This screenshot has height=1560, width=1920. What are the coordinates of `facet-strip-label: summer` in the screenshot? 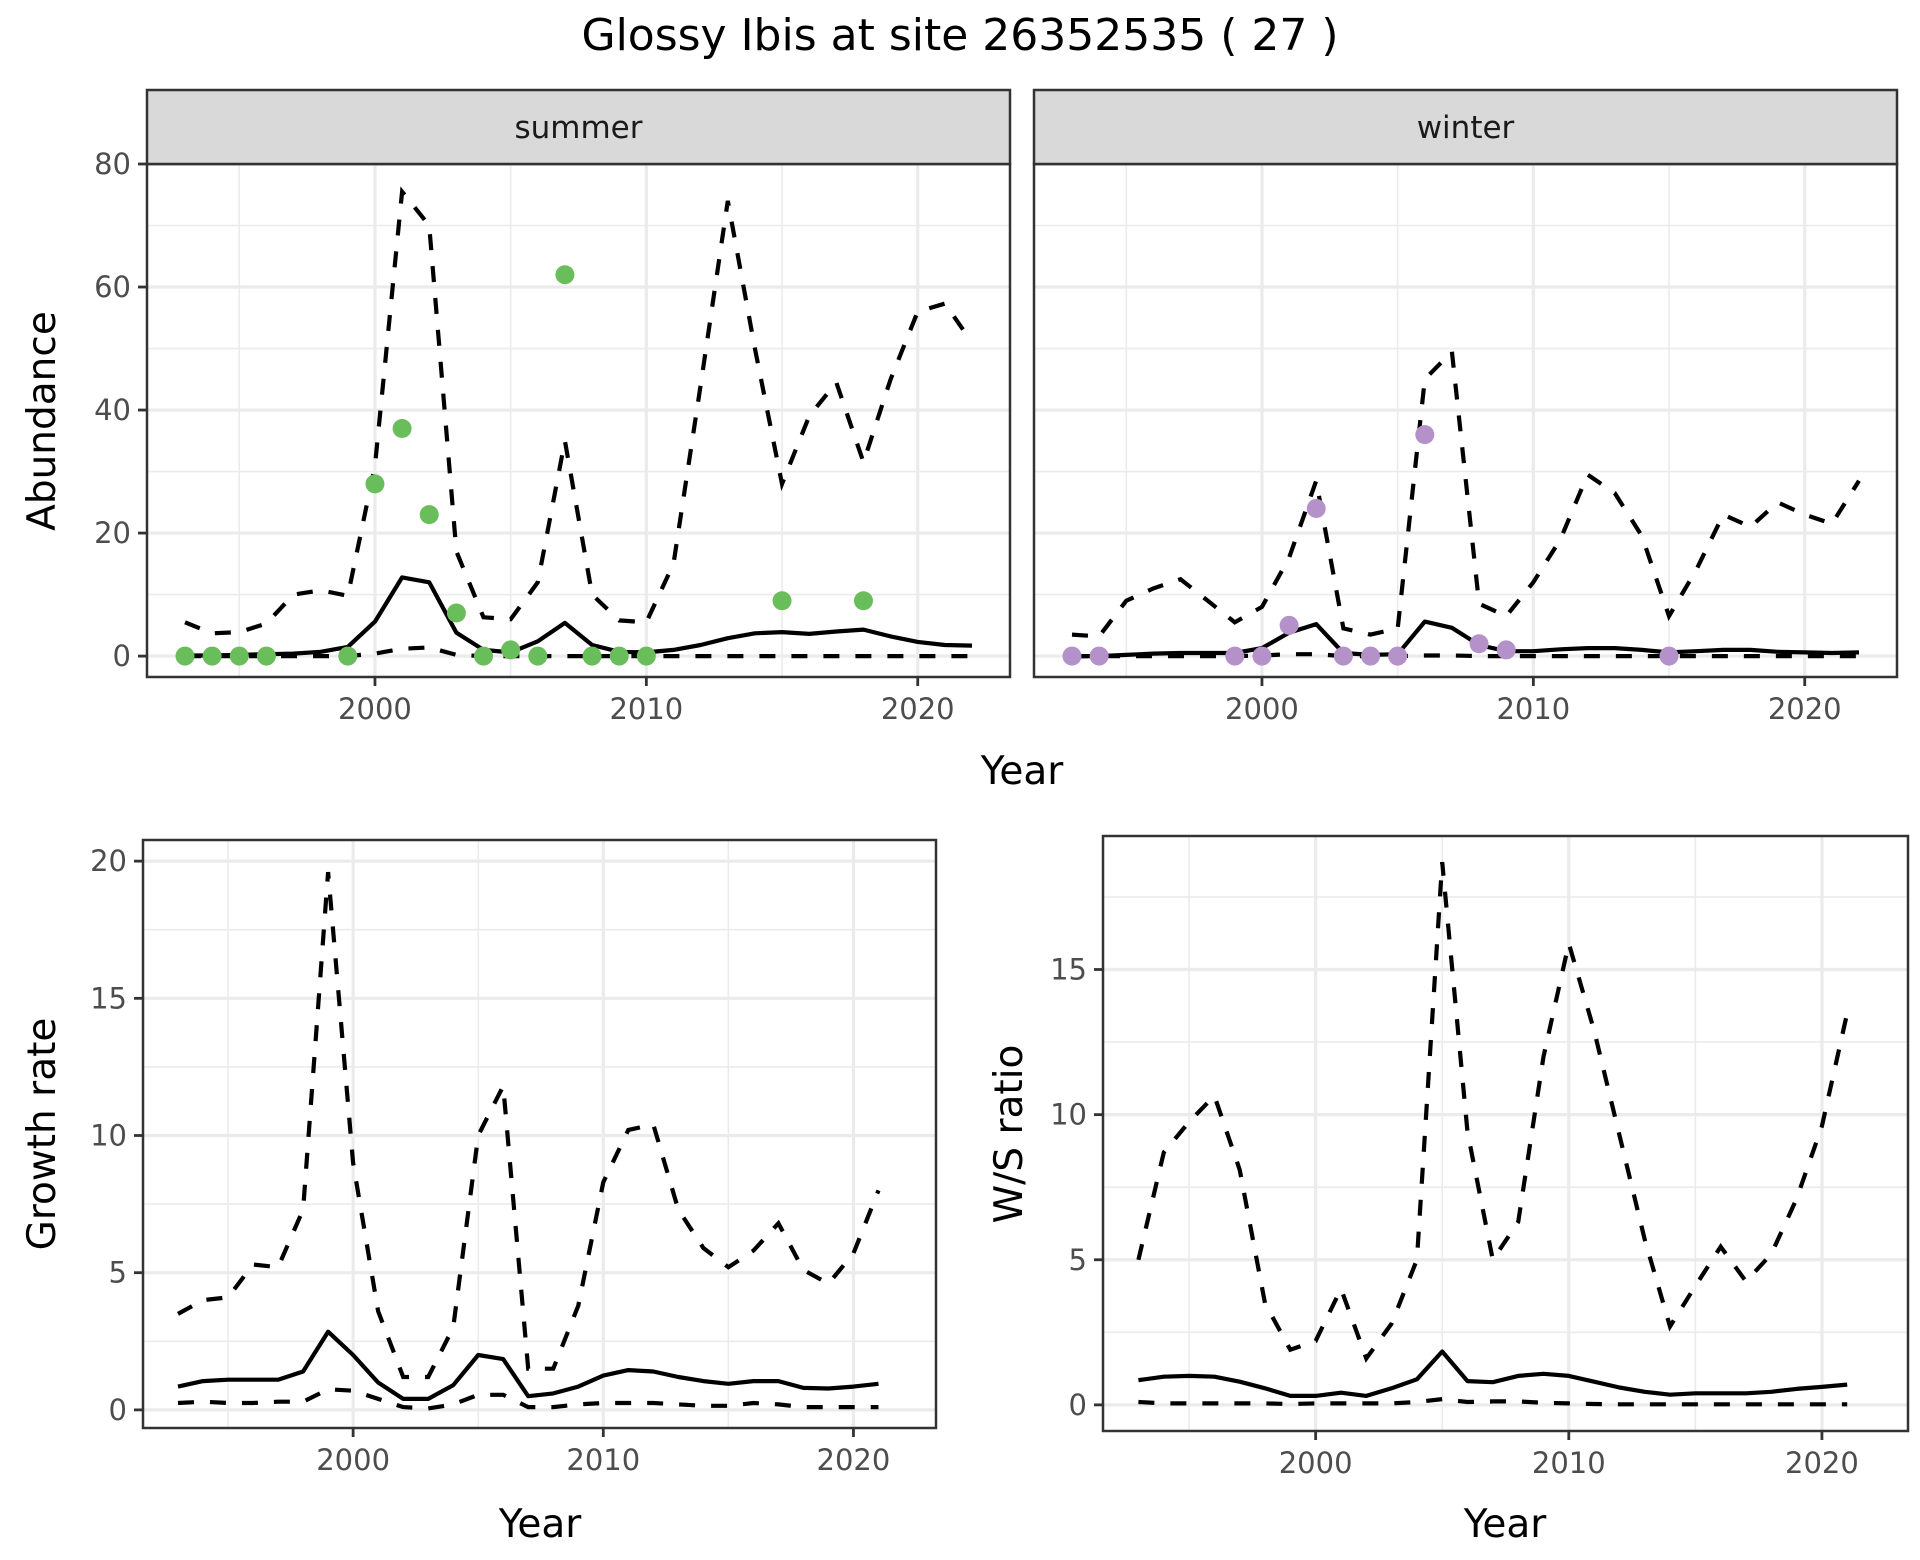 It's located at (578, 128).